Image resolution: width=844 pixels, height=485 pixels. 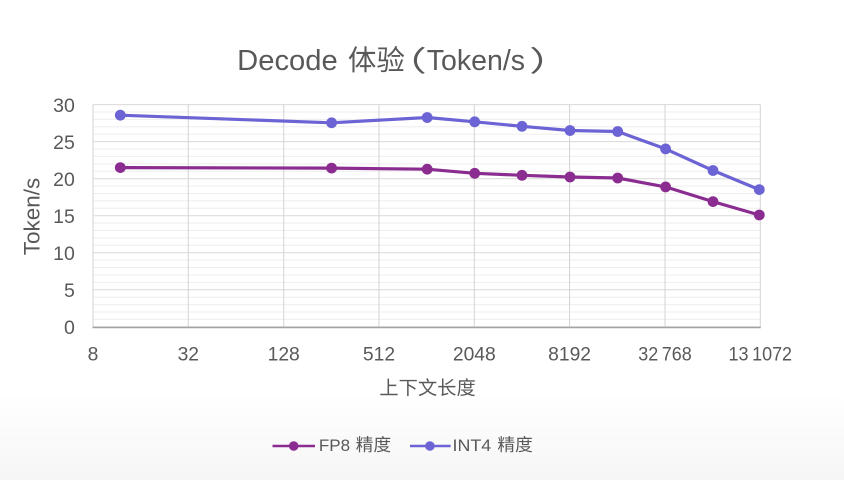 What do you see at coordinates (569, 354) in the screenshot?
I see `svg-text: 8192` at bounding box center [569, 354].